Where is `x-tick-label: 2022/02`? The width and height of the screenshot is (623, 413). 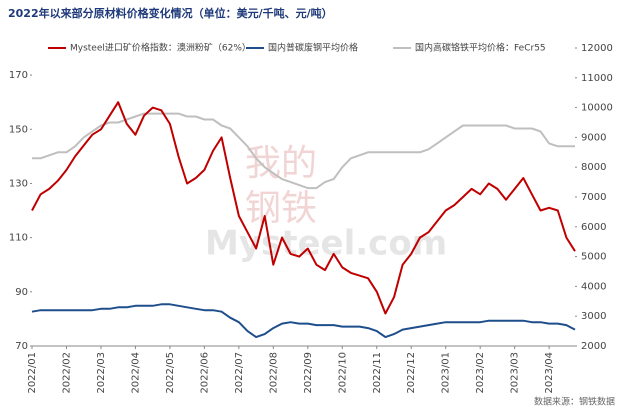 x-tick-label: 2022/02 is located at coordinates (66, 373).